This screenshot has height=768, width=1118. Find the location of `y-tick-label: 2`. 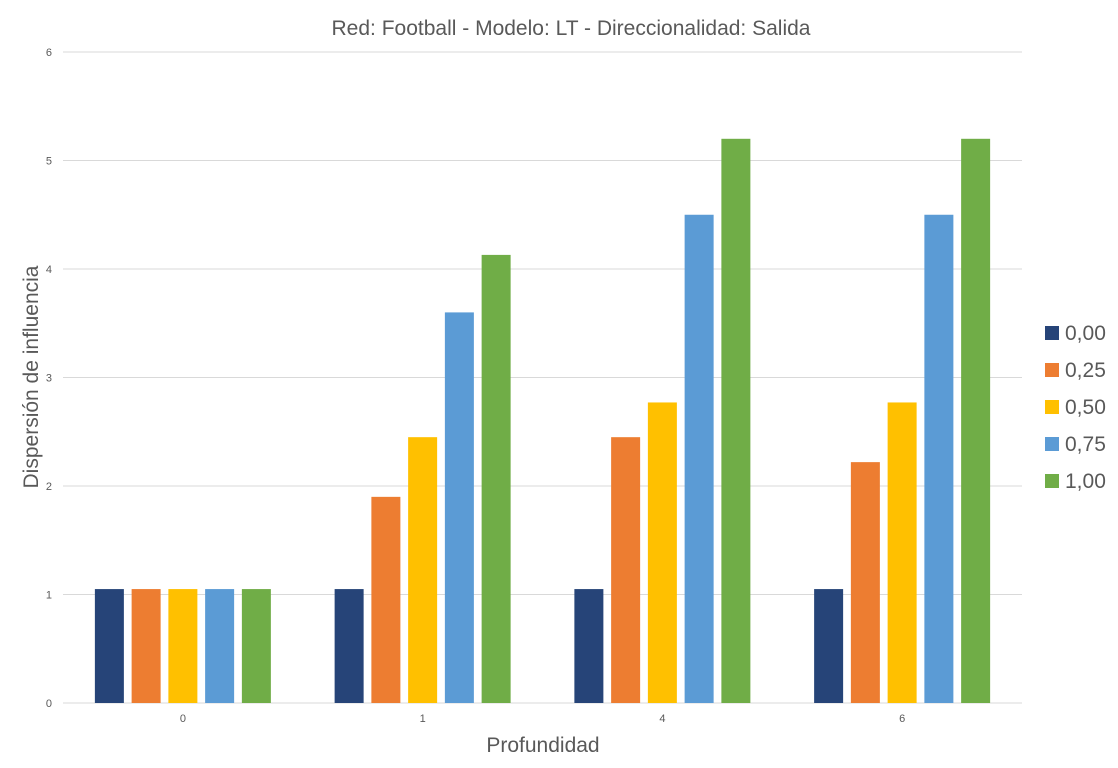

y-tick-label: 2 is located at coordinates (49, 487).